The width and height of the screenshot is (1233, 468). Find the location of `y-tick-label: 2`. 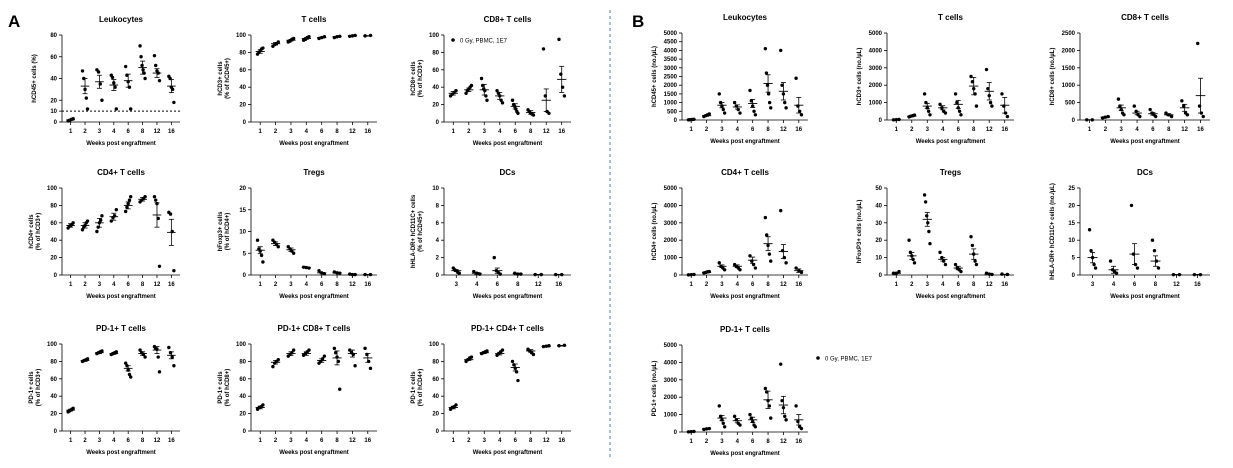

y-tick-label: 2 is located at coordinates (438, 259).